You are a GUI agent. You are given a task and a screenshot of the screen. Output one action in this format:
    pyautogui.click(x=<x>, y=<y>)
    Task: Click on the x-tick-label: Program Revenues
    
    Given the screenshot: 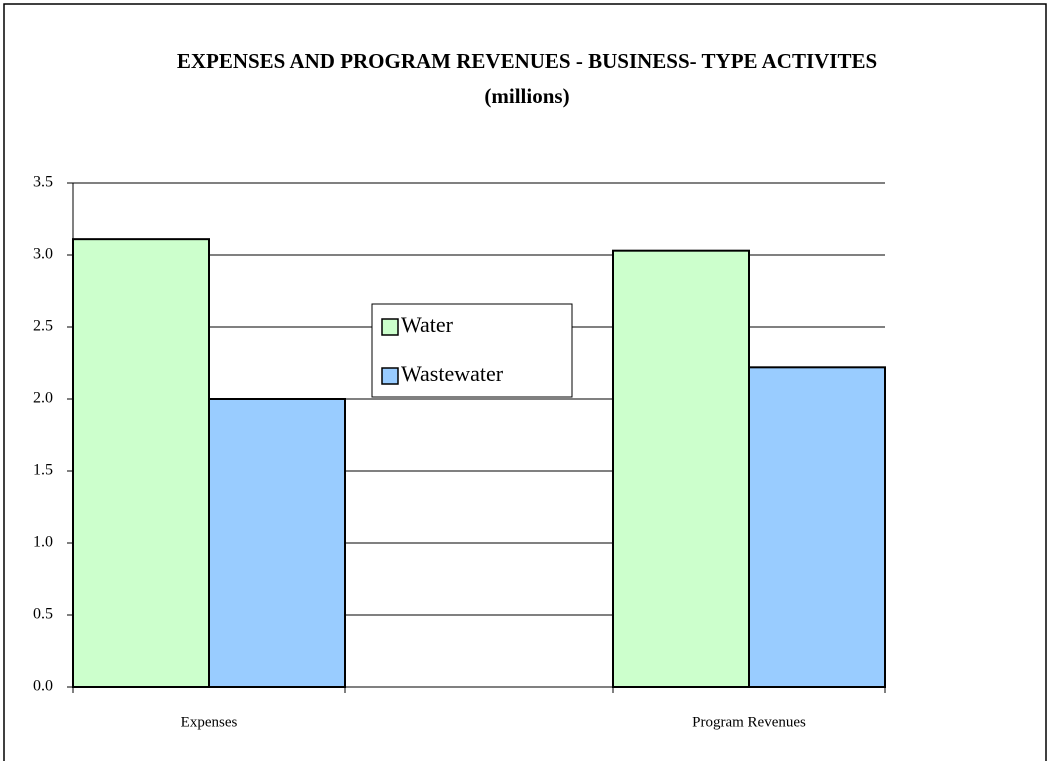 What is the action you would take?
    pyautogui.click(x=749, y=722)
    